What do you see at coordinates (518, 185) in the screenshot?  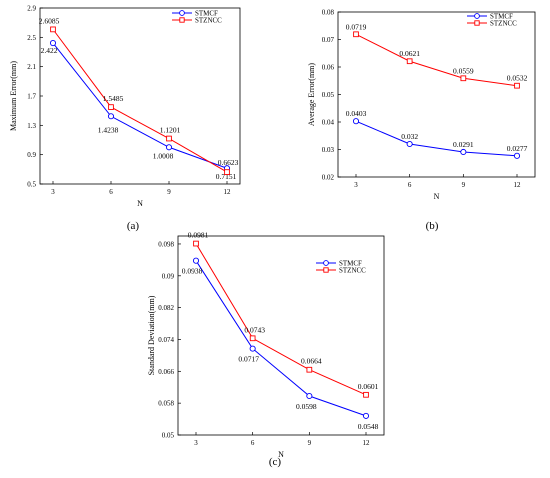 I see `x-tick-label: 12` at bounding box center [518, 185].